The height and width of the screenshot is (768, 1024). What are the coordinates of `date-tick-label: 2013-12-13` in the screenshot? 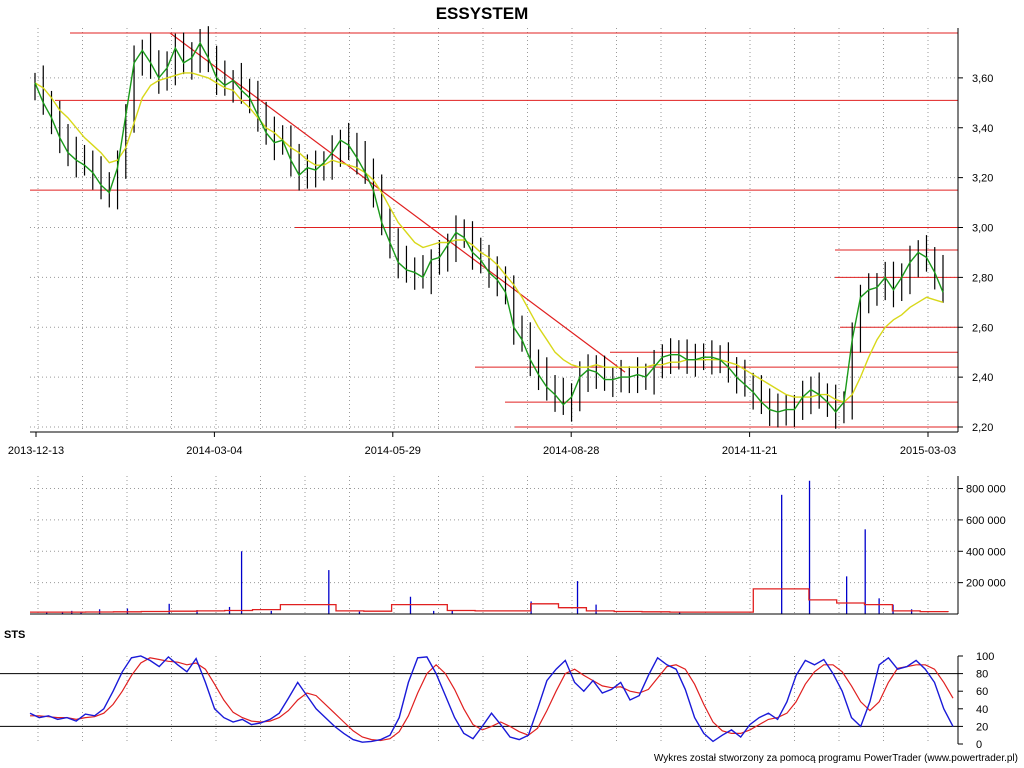 It's located at (36, 451).